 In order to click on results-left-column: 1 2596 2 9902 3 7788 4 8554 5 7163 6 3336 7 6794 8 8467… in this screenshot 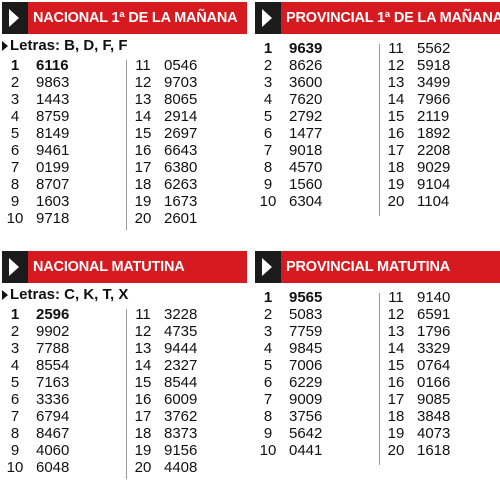, I will do `click(62, 391)`.